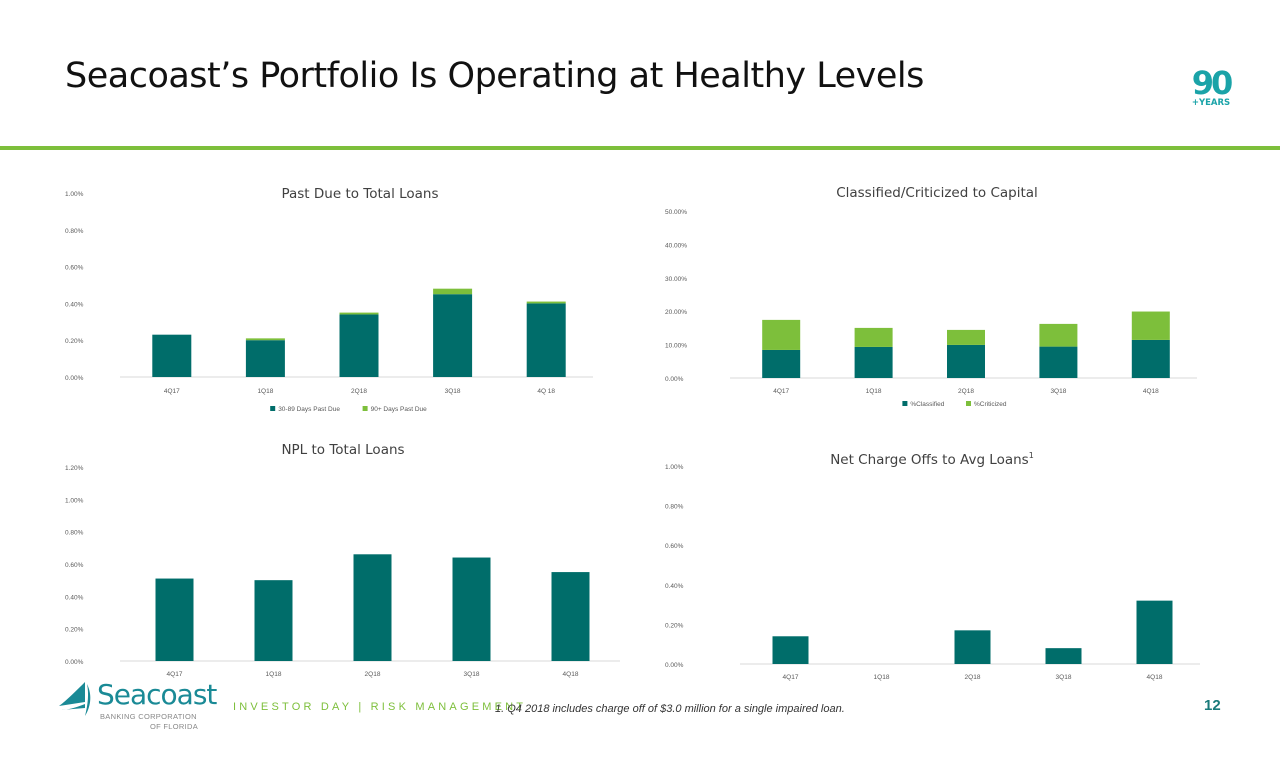 This screenshot has height=777, width=1280. Describe the element at coordinates (1058, 335) in the screenshot. I see `bar-classified--criticized-3` at that location.